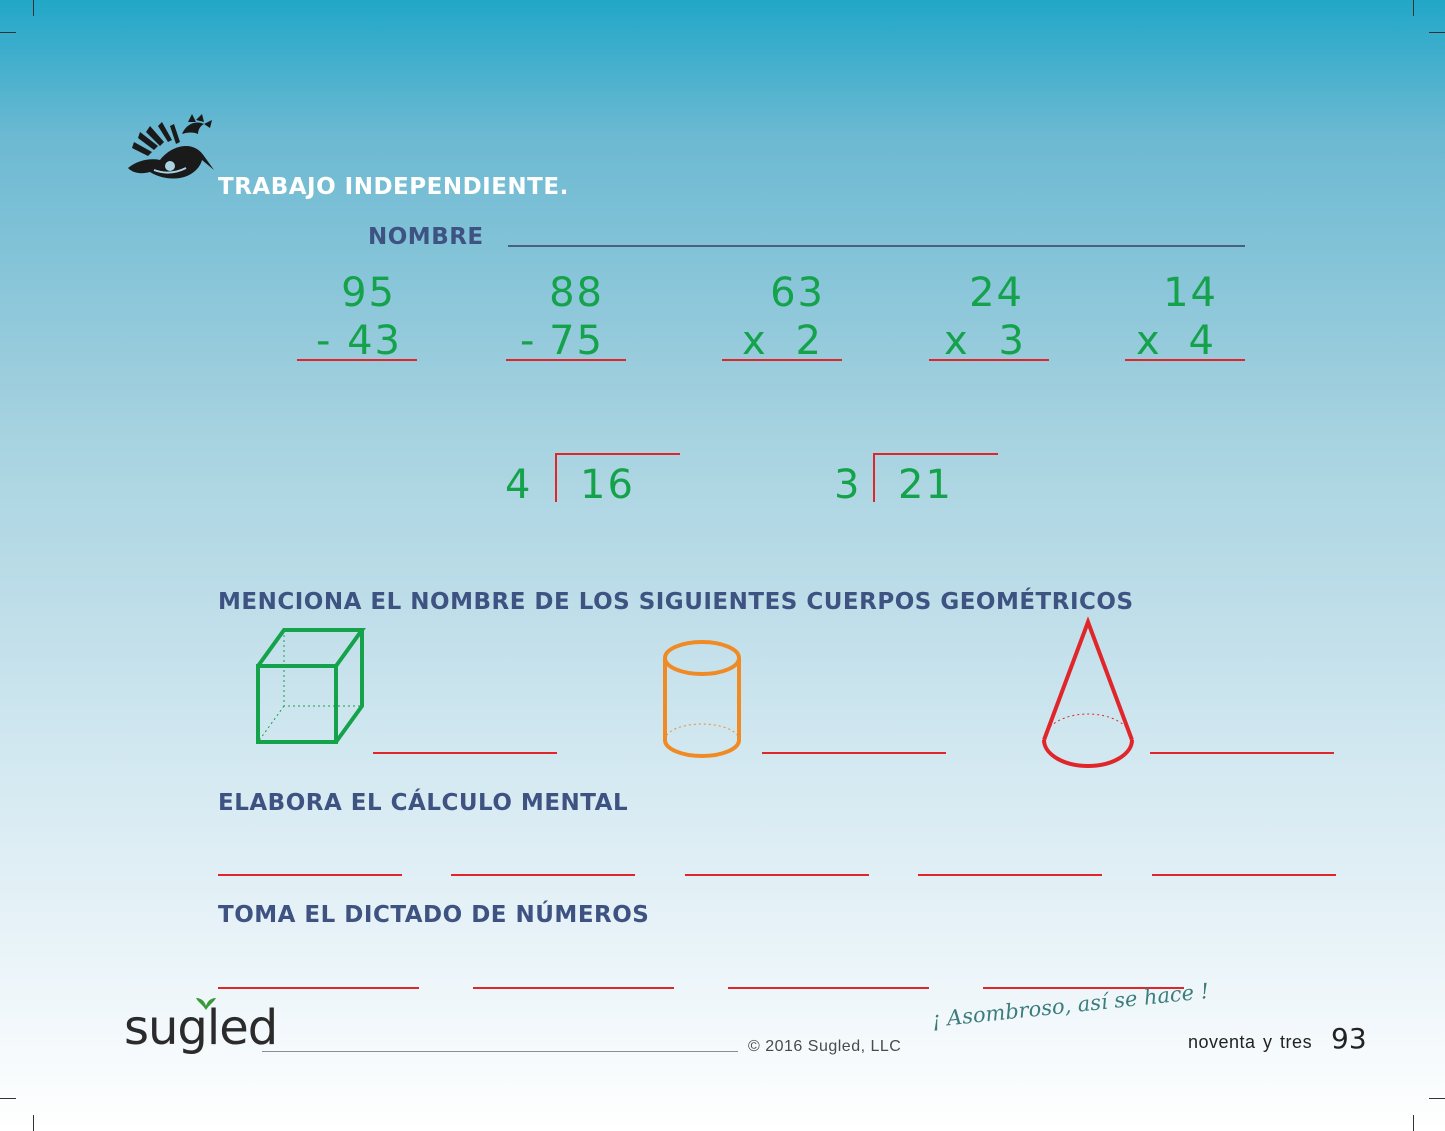  I want to click on page-number: 93, so click(1349, 1038).